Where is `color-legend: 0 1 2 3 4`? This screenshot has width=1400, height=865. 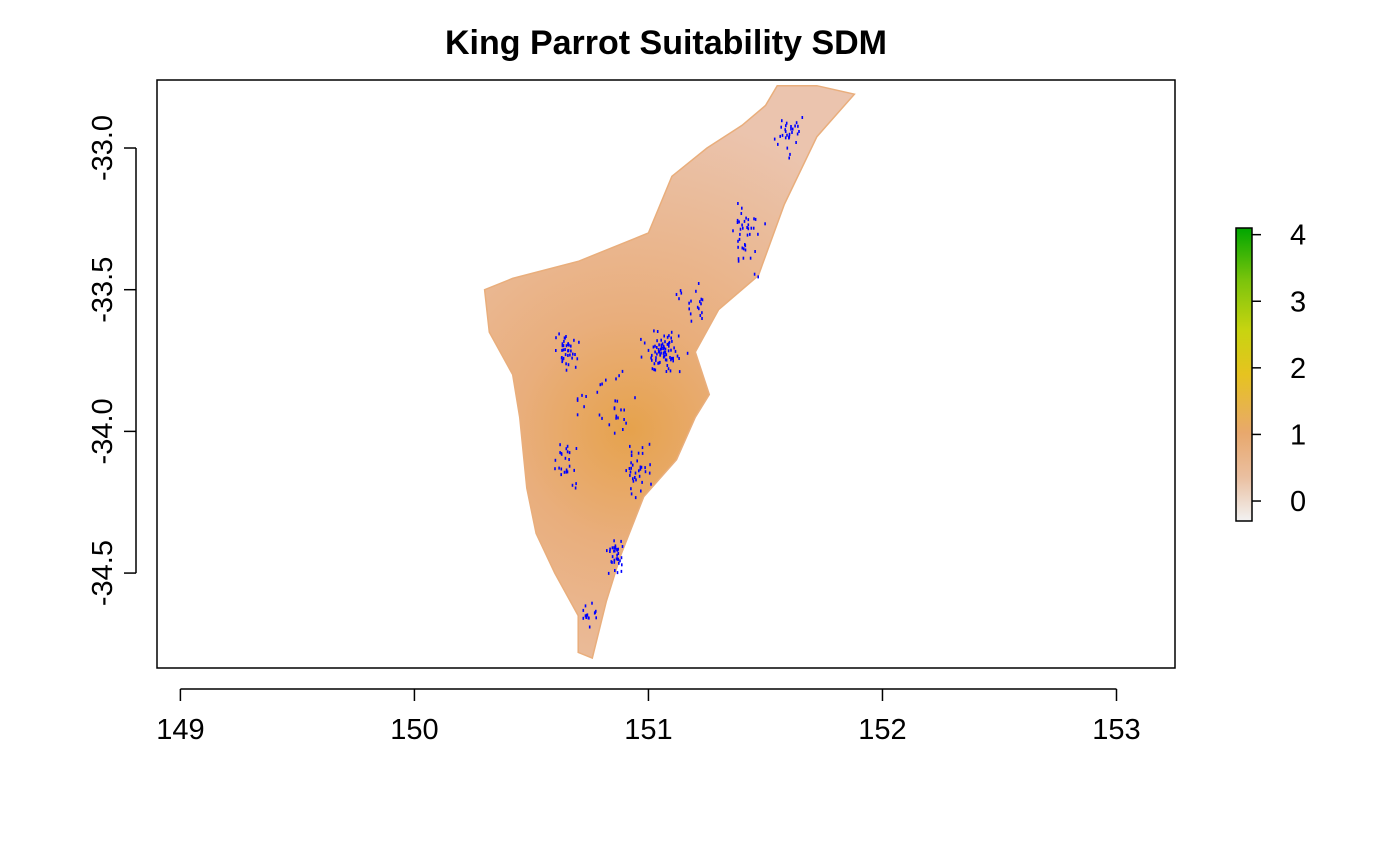
color-legend: 0 1 2 3 4 is located at coordinates (1270, 371).